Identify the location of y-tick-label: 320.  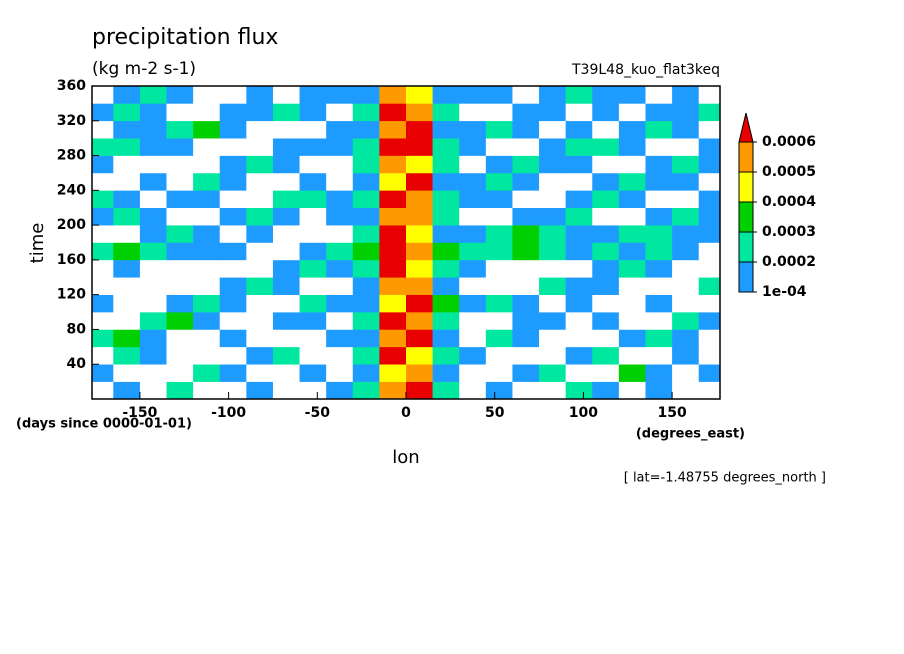
(71, 121).